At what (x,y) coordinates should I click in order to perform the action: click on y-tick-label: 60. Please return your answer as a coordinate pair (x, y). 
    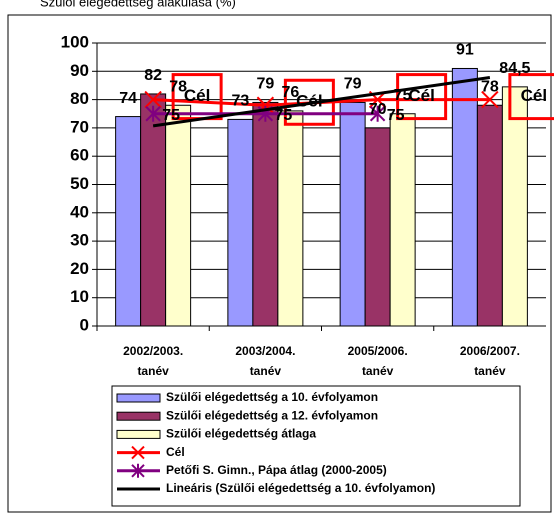
    Looking at the image, I should click on (79, 155).